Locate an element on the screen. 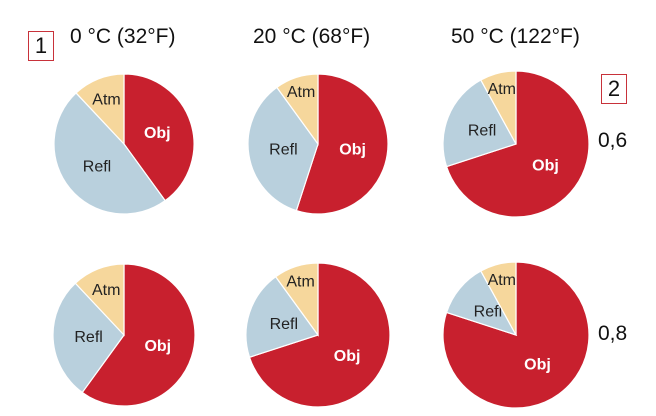 Image resolution: width=656 pixels, height=416 pixels. pie-1-1-label-obj: Obj is located at coordinates (157, 133).